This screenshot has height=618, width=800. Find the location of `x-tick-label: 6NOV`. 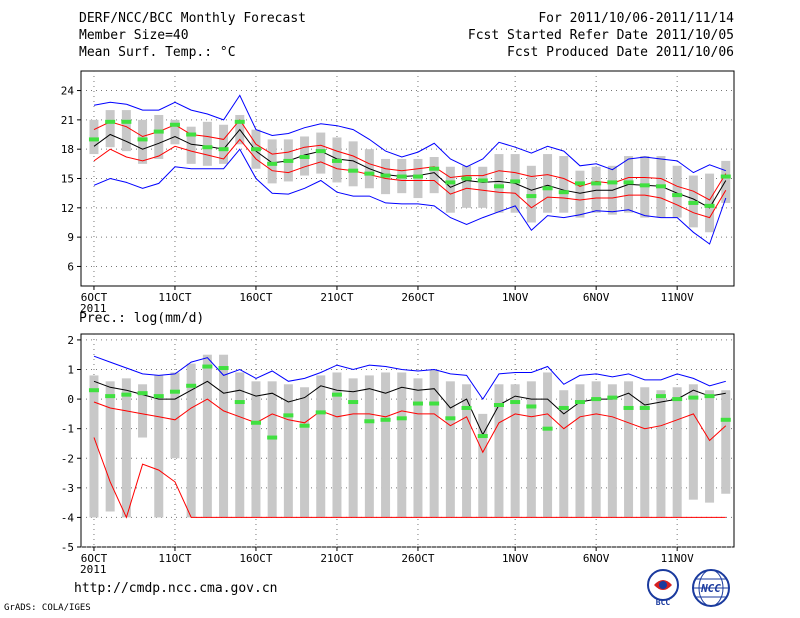

x-tick-label: 6NOV is located at coordinates (596, 297).